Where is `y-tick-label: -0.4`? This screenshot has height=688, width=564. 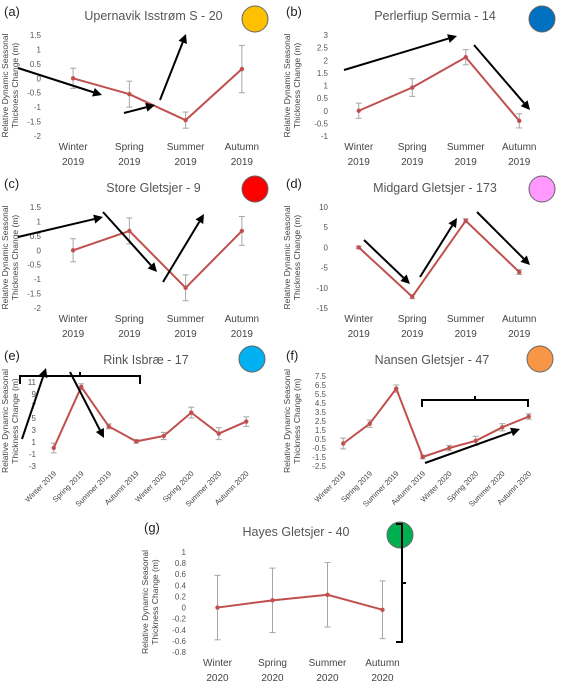 y-tick-label: -0.4 is located at coordinates (179, 630).